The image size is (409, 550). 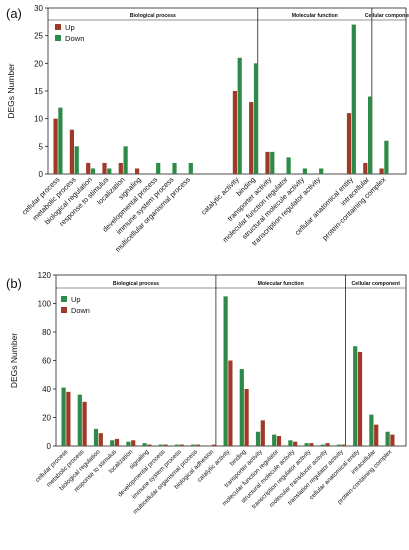 What do you see at coordinates (14, 283) in the screenshot?
I see `panel-label: (b)` at bounding box center [14, 283].